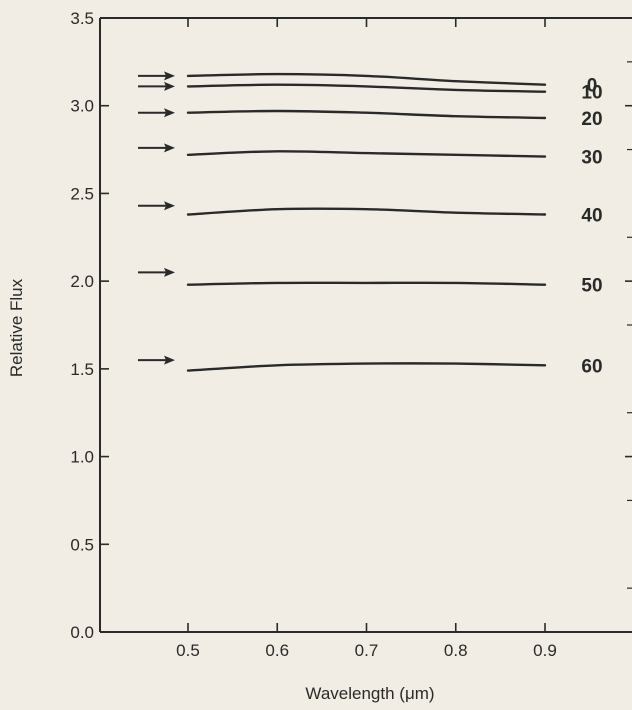 The image size is (632, 710). I want to click on x-tick-label: 0.5, so click(188, 650).